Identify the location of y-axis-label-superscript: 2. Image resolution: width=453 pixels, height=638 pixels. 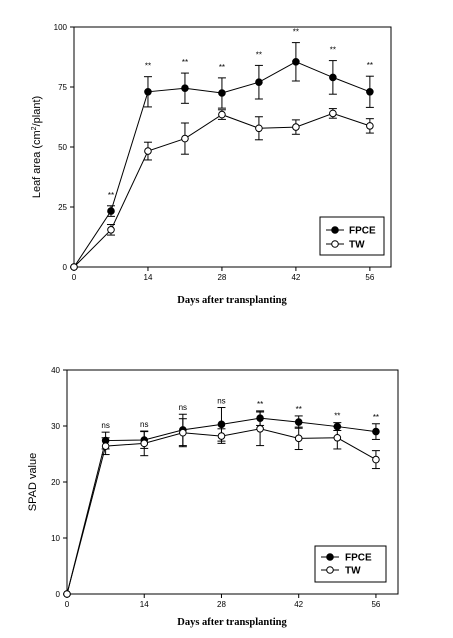
(34, 128).